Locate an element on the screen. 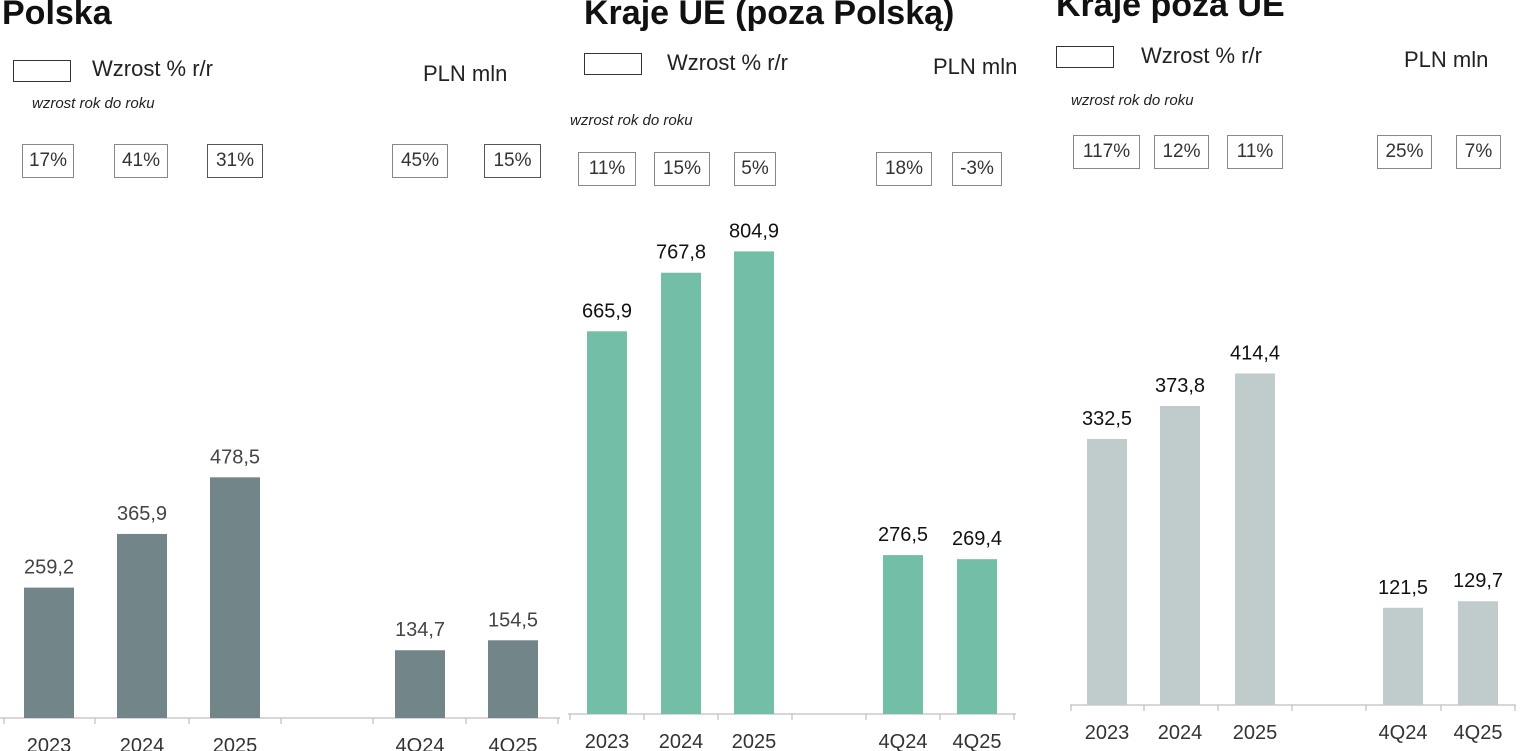 Image resolution: width=1523 pixels, height=751 pixels. data-label: 269,4 is located at coordinates (977, 539).